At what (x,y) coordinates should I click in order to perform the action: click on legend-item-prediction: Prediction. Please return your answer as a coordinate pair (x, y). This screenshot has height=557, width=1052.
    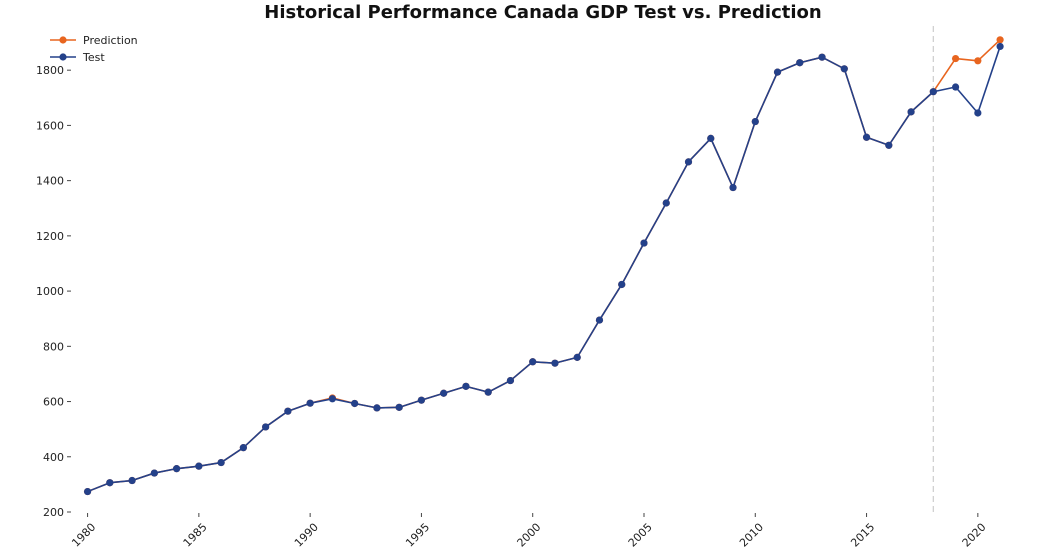
    Looking at the image, I should click on (94, 40).